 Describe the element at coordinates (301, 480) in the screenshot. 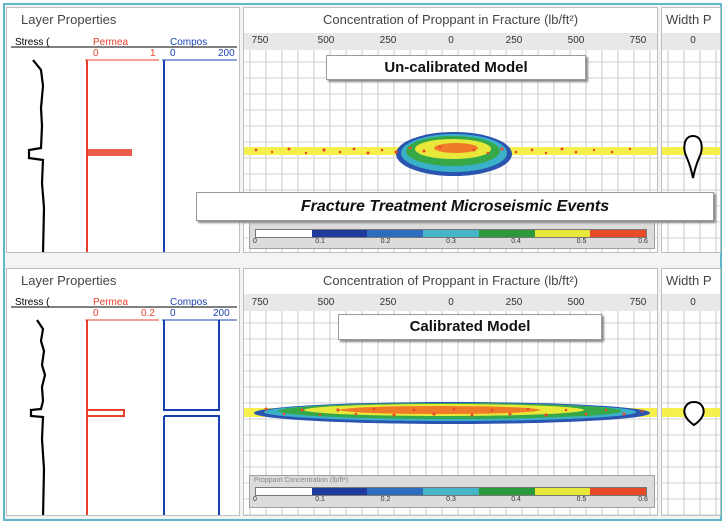

I see `legend-title: Proppant Concentration (lb/ft²)` at that location.